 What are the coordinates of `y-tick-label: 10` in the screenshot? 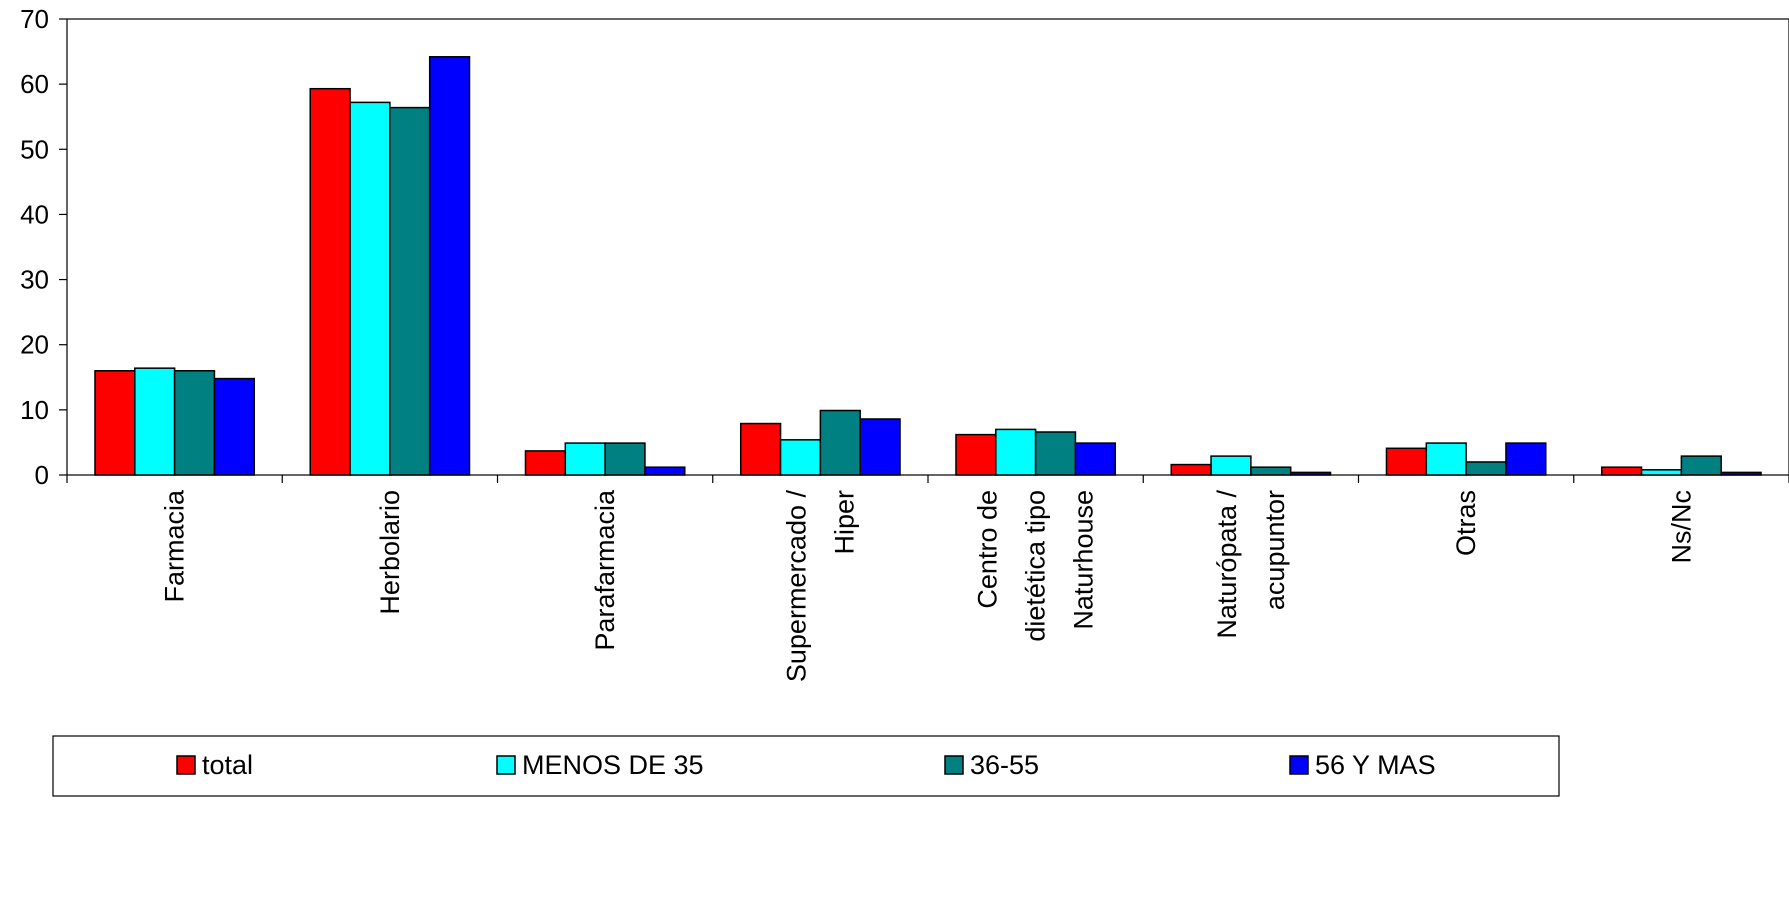 It's located at (34, 410).